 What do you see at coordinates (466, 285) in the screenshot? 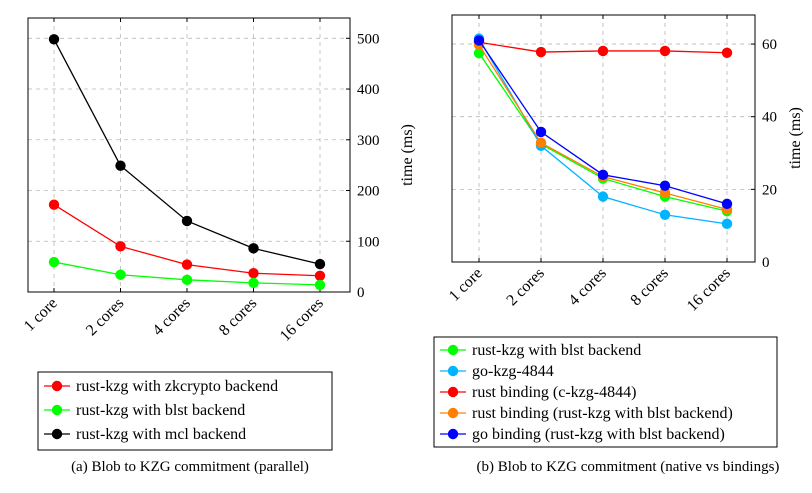
I see `chart-b-xtick-label: 1 core` at bounding box center [466, 285].